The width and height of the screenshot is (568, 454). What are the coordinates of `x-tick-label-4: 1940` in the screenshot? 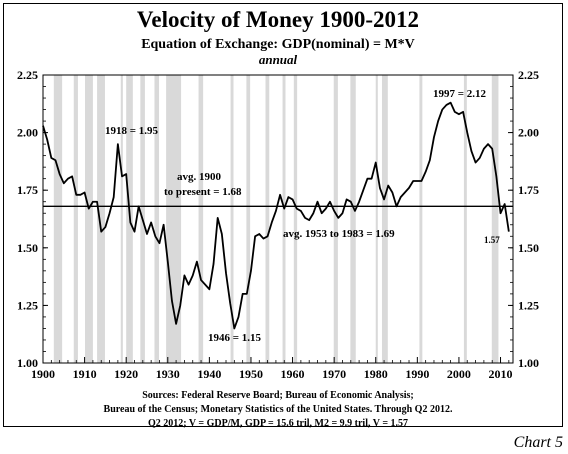 It's located at (209, 374).